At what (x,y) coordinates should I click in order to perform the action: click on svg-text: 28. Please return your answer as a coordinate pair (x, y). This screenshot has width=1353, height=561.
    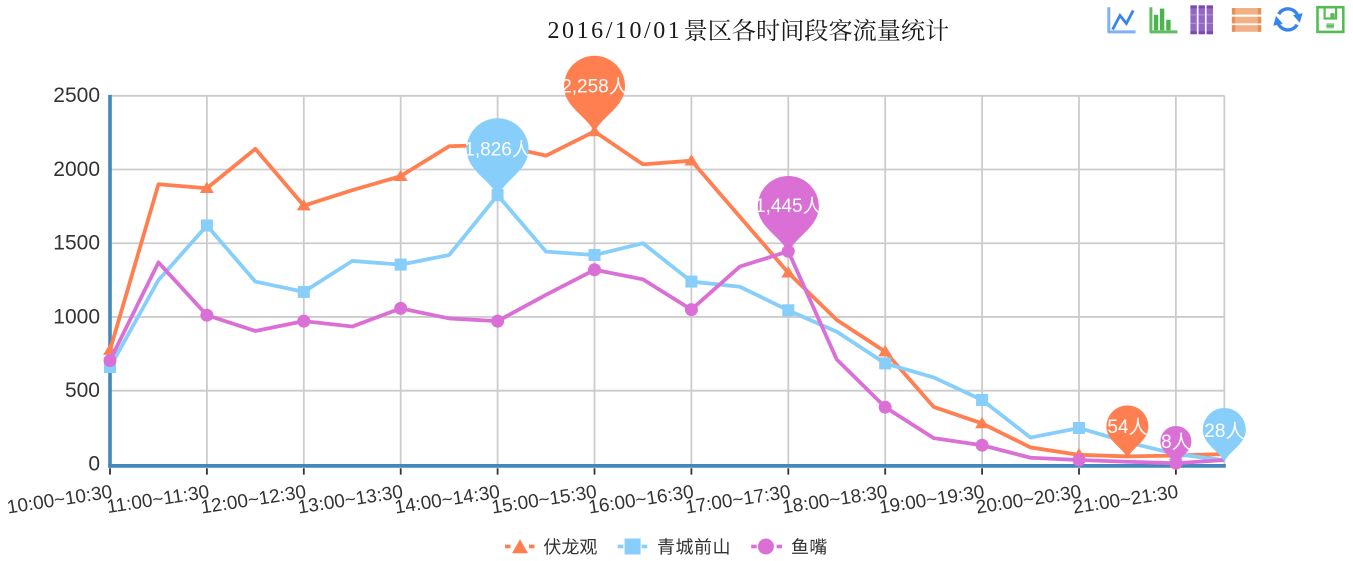
    Looking at the image, I should click on (1214, 431).